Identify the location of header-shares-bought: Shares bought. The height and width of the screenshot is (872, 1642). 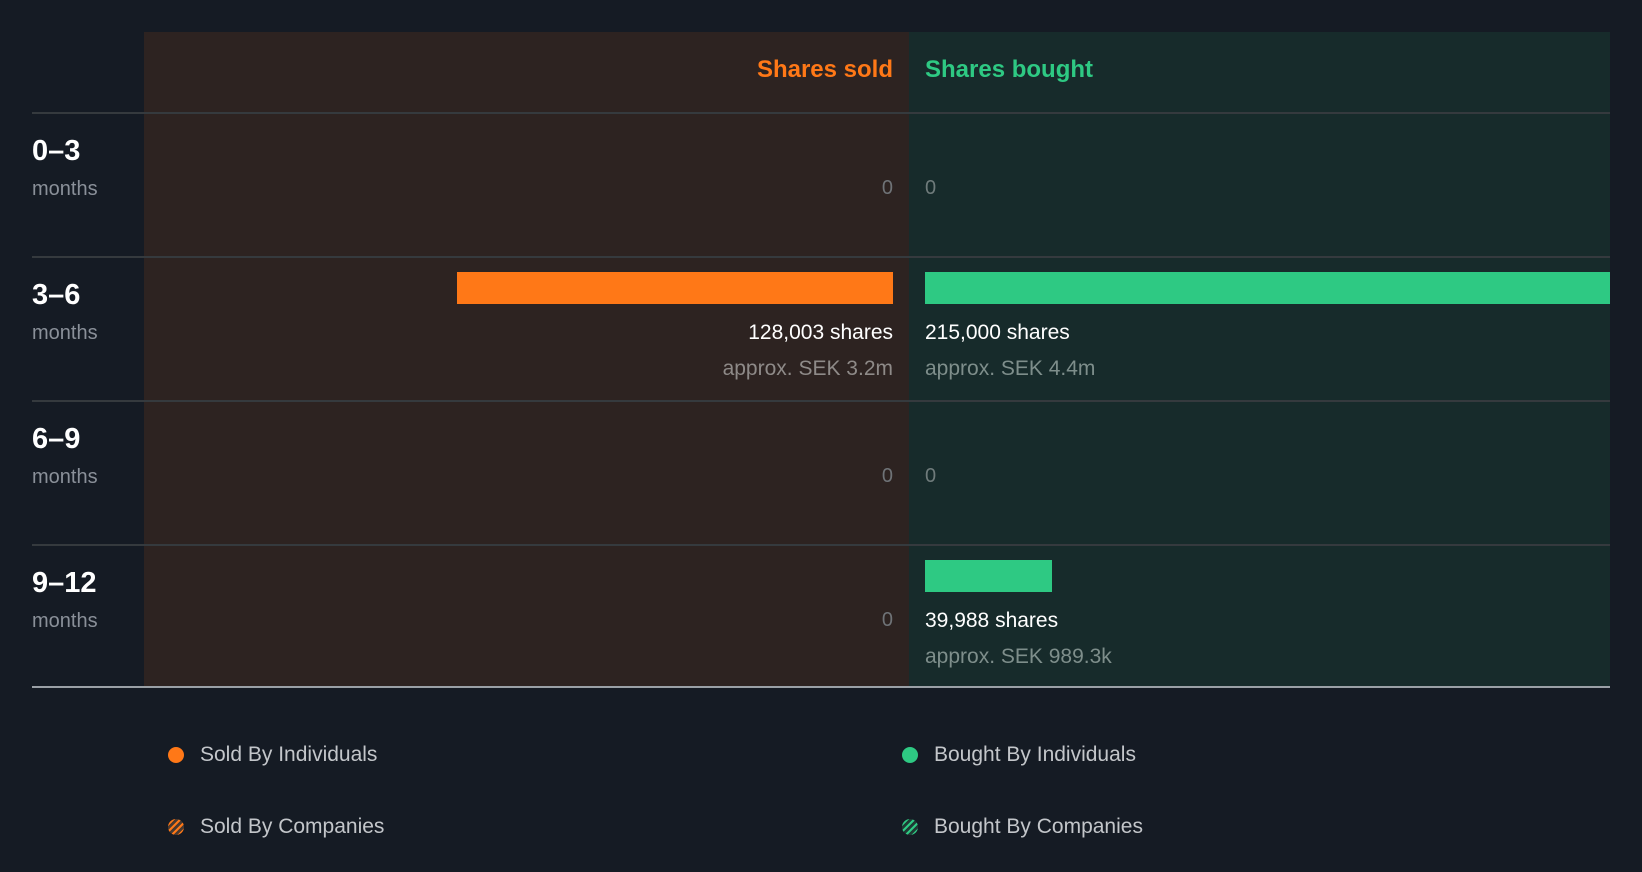
(1009, 69).